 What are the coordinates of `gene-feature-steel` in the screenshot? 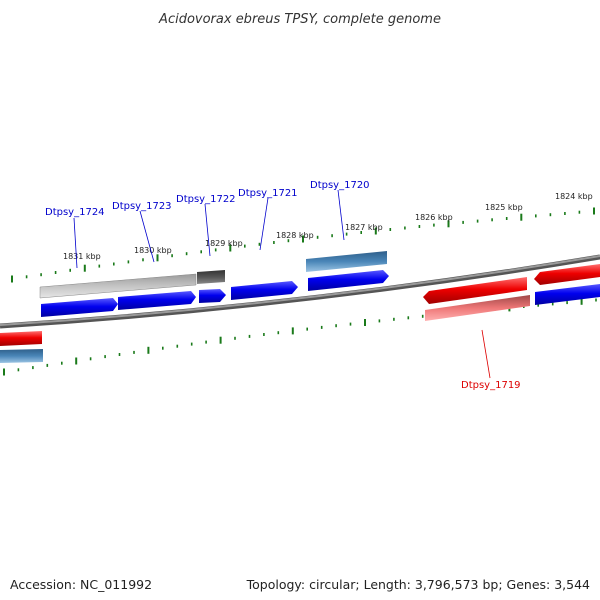 It's located at (346, 261).